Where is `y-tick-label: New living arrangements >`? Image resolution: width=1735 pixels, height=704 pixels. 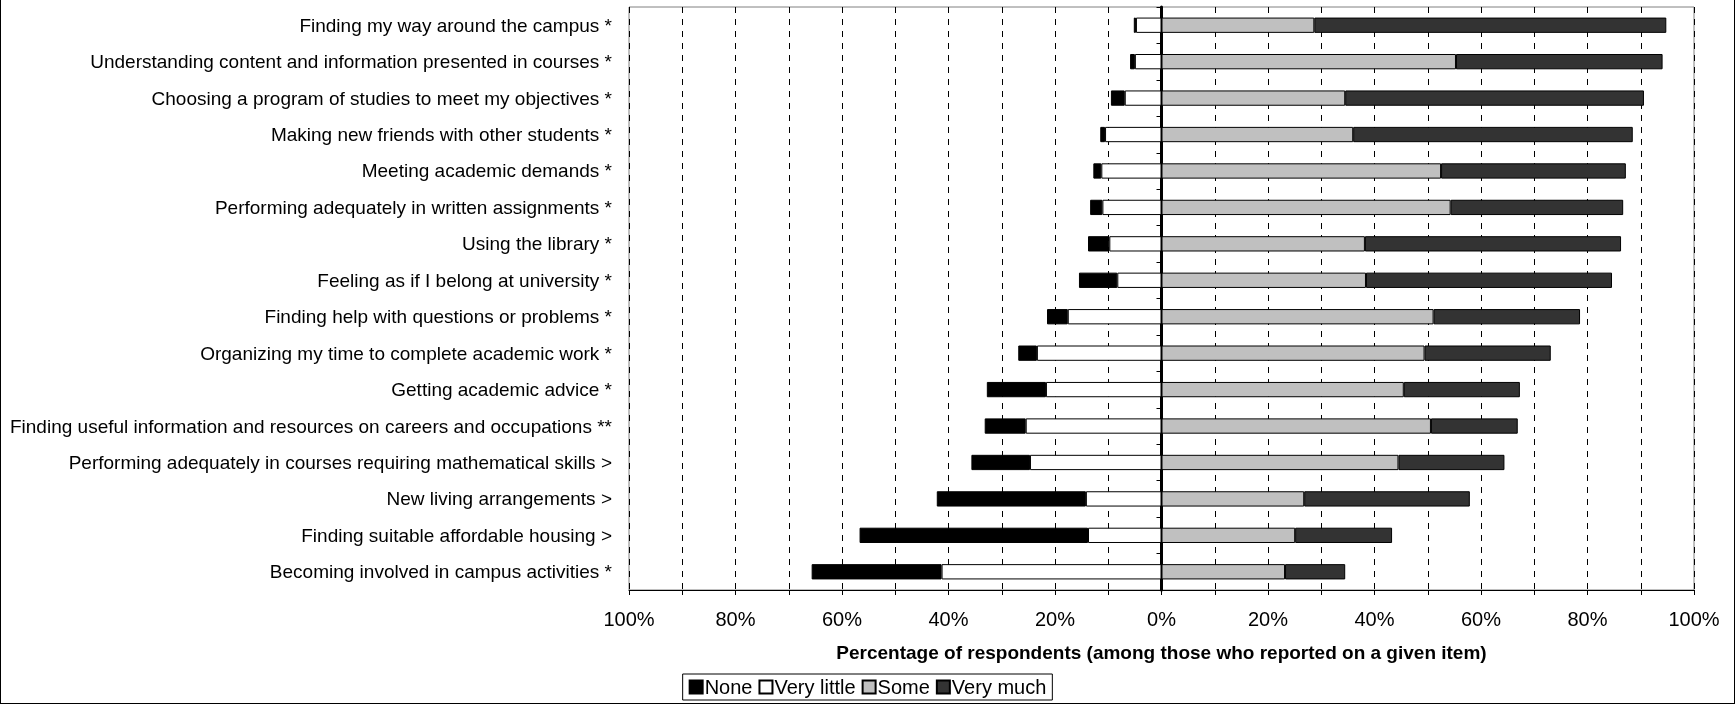 y-tick-label: New living arrangements > is located at coordinates (499, 499).